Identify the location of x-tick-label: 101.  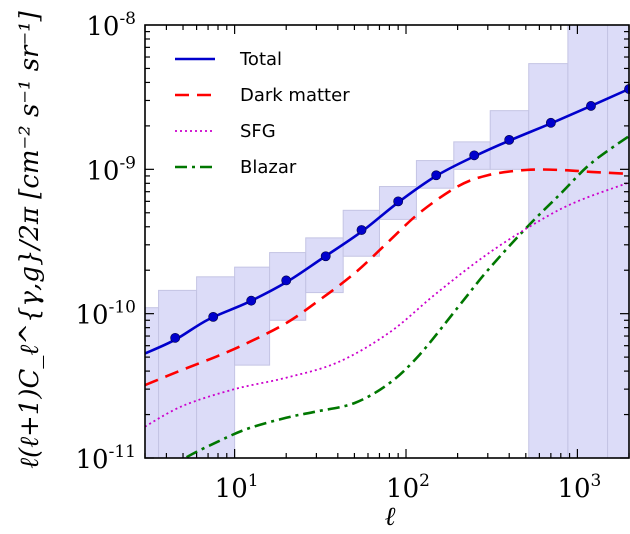
(237, 487).